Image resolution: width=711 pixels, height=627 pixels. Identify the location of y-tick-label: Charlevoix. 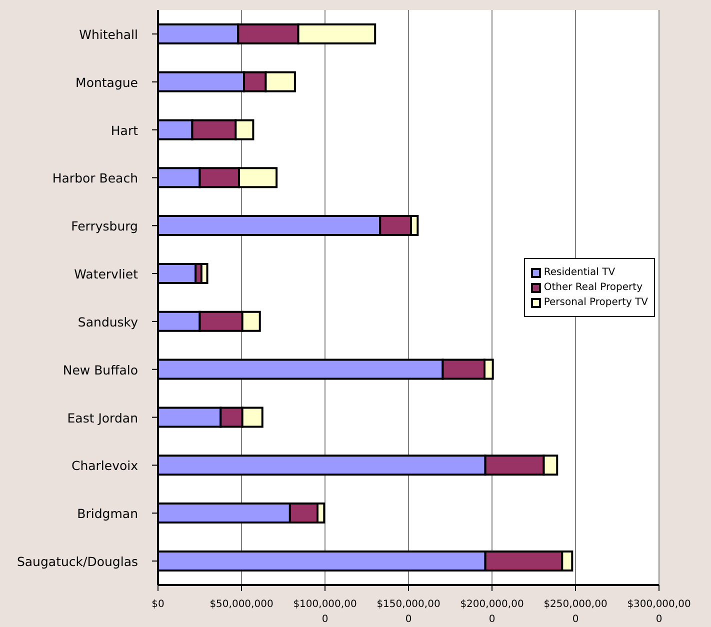
(104, 466).